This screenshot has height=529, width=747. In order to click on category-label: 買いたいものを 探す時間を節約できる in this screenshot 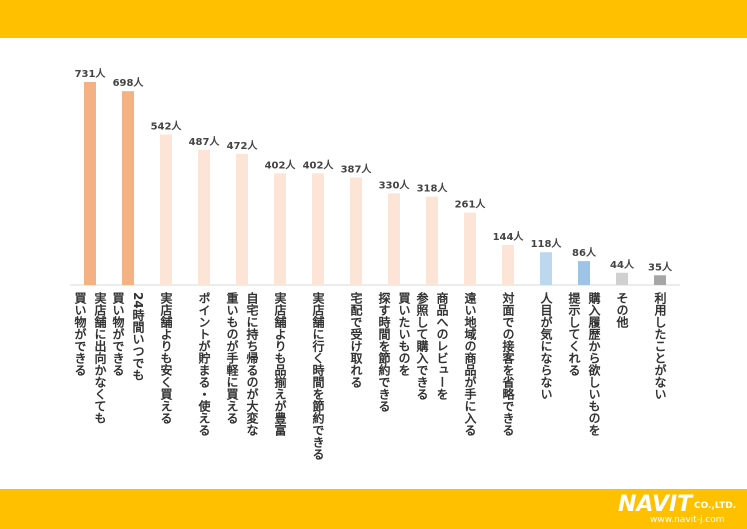, I will do `click(394, 352)`.